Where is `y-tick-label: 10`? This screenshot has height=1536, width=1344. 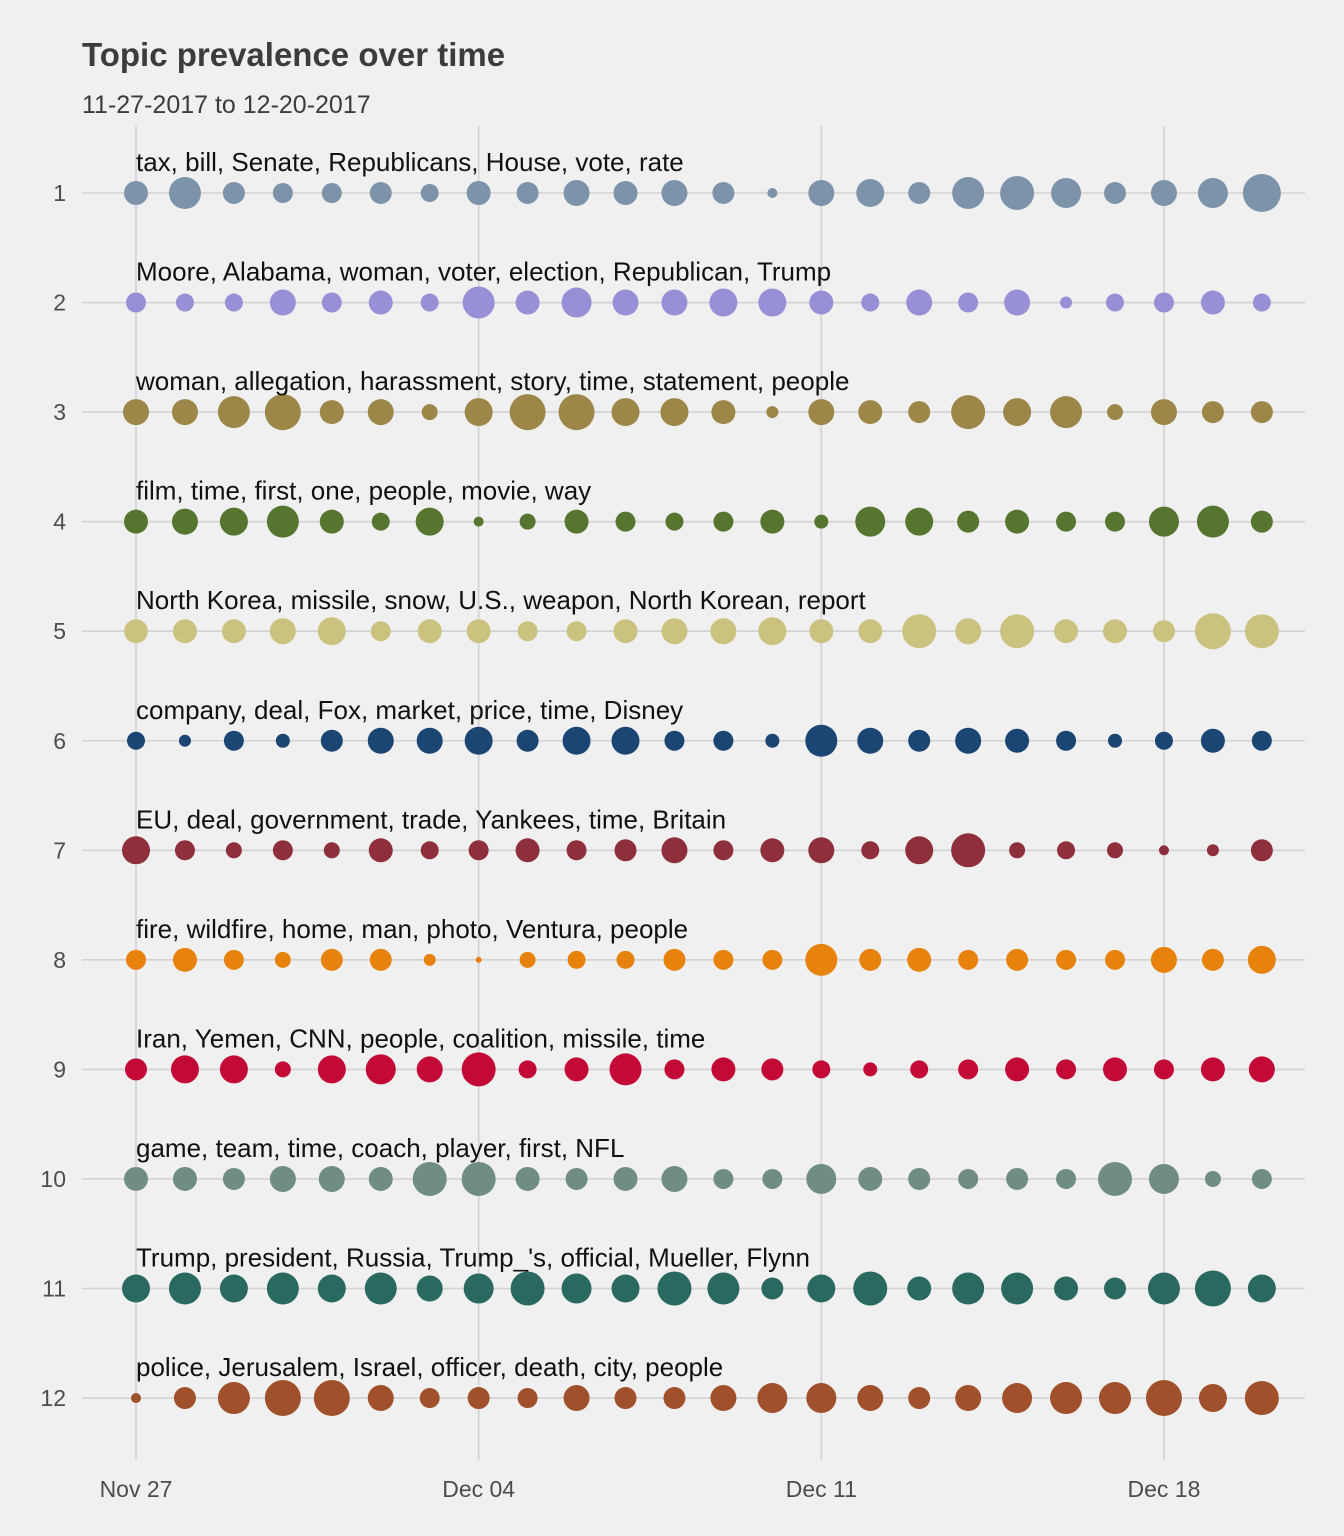 y-tick-label: 10 is located at coordinates (53, 1179).